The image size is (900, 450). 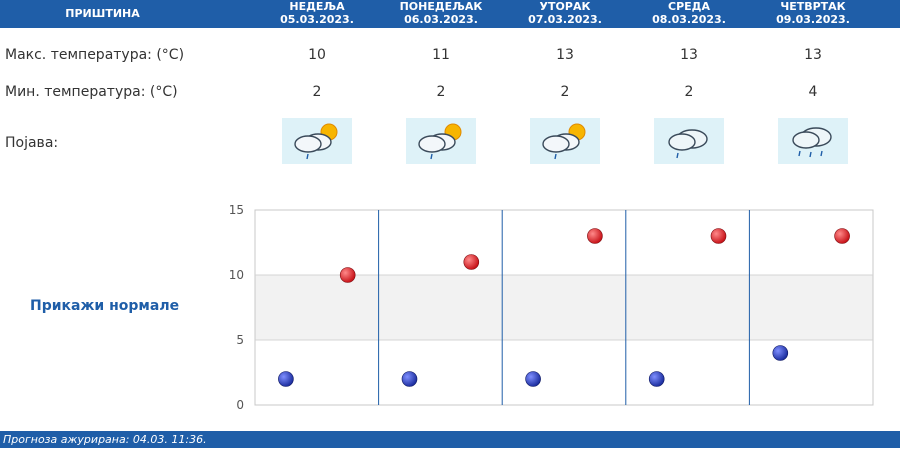 What do you see at coordinates (441, 19) in the screenshot?
I see `day-date: 06.03.2023.` at bounding box center [441, 19].